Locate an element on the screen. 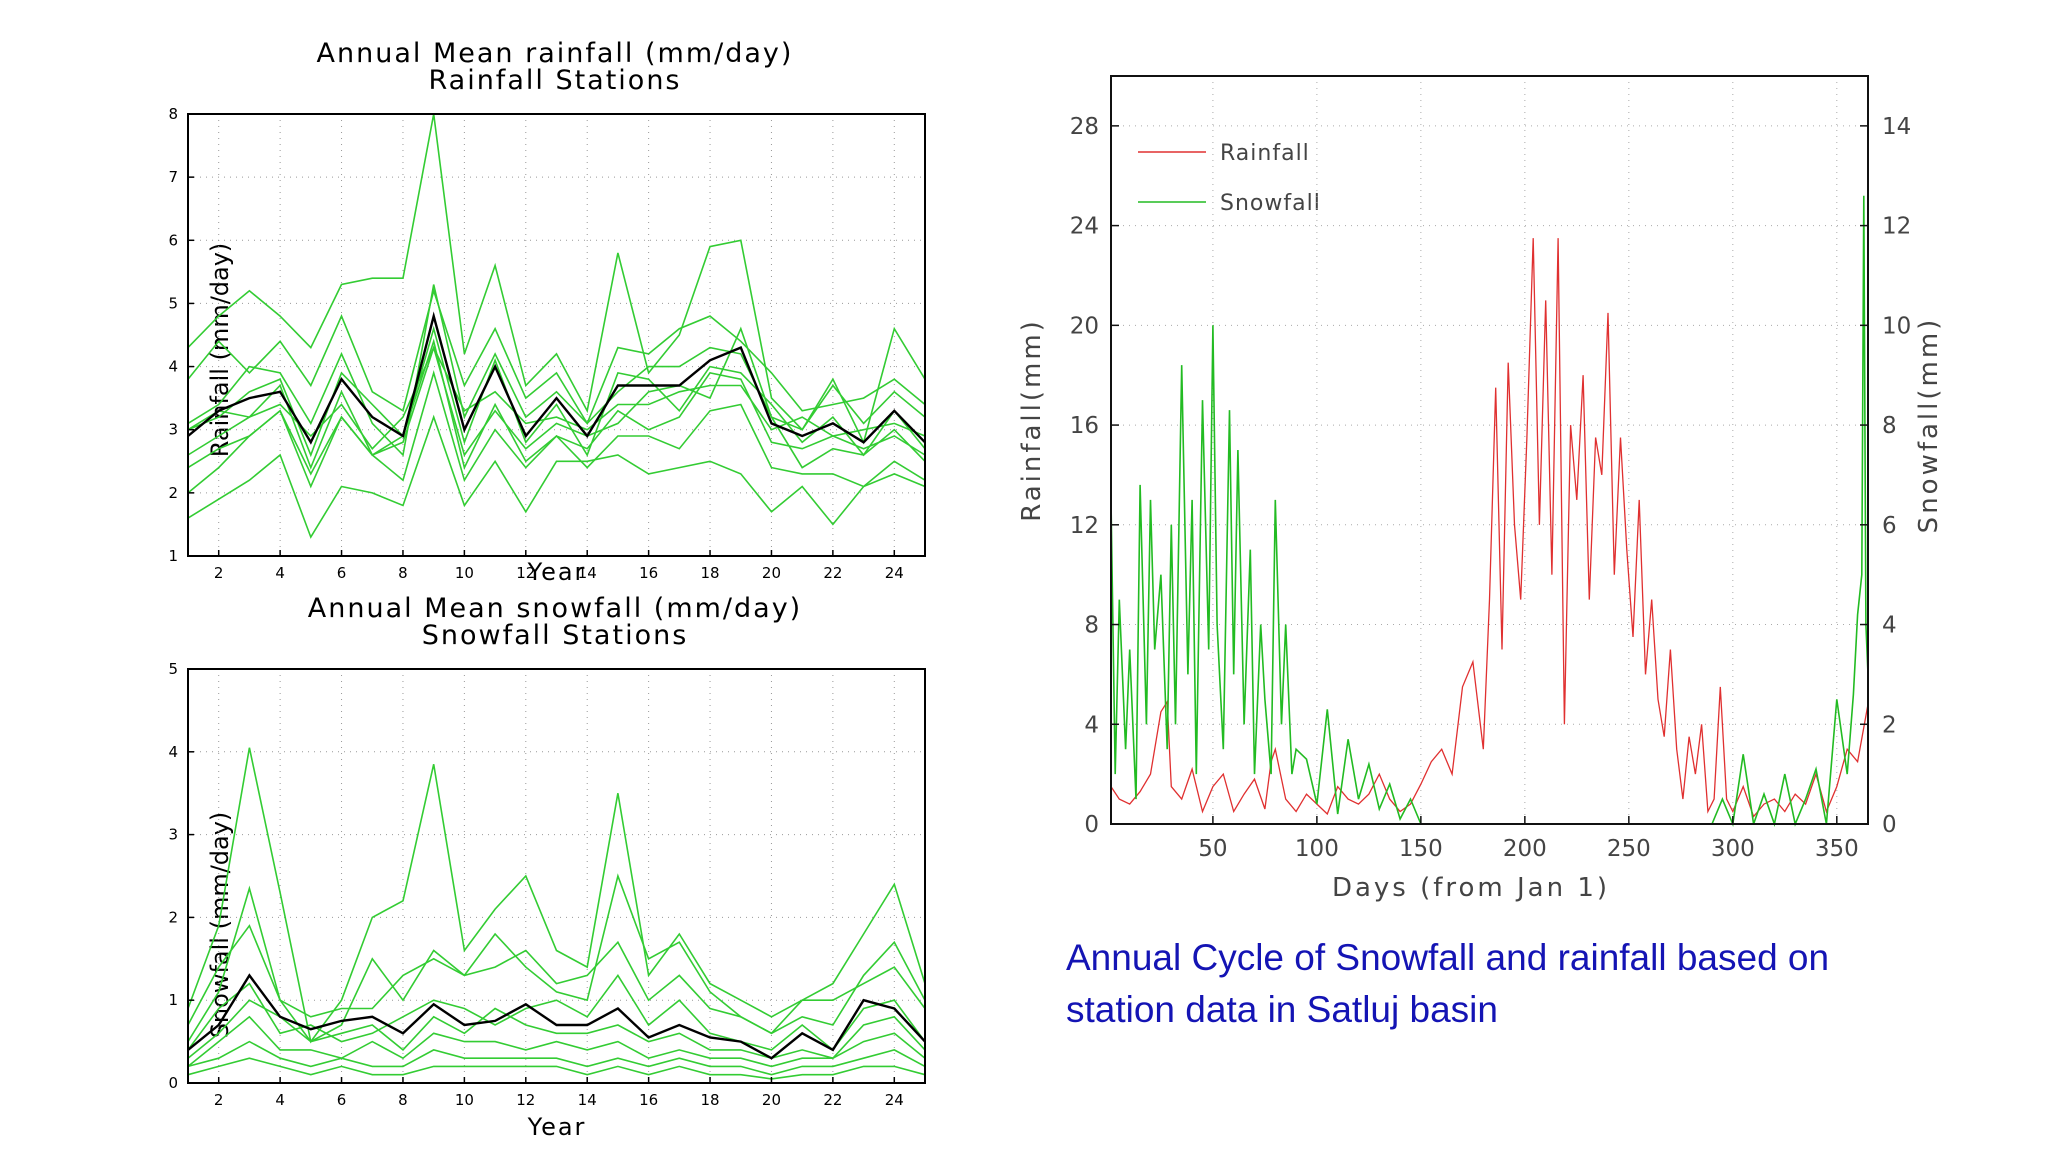 This screenshot has height=1152, width=2048. y2-tick-label: 0 is located at coordinates (1889, 825).